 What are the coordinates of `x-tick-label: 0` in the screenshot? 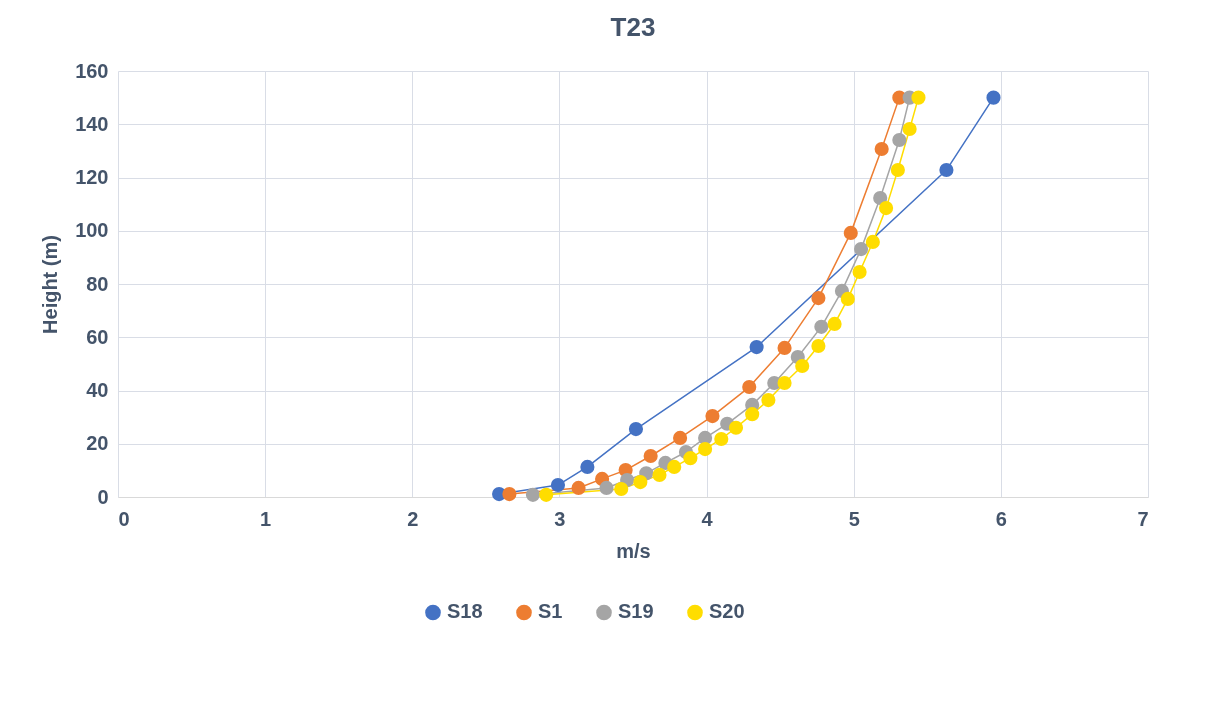 It's located at (124, 518).